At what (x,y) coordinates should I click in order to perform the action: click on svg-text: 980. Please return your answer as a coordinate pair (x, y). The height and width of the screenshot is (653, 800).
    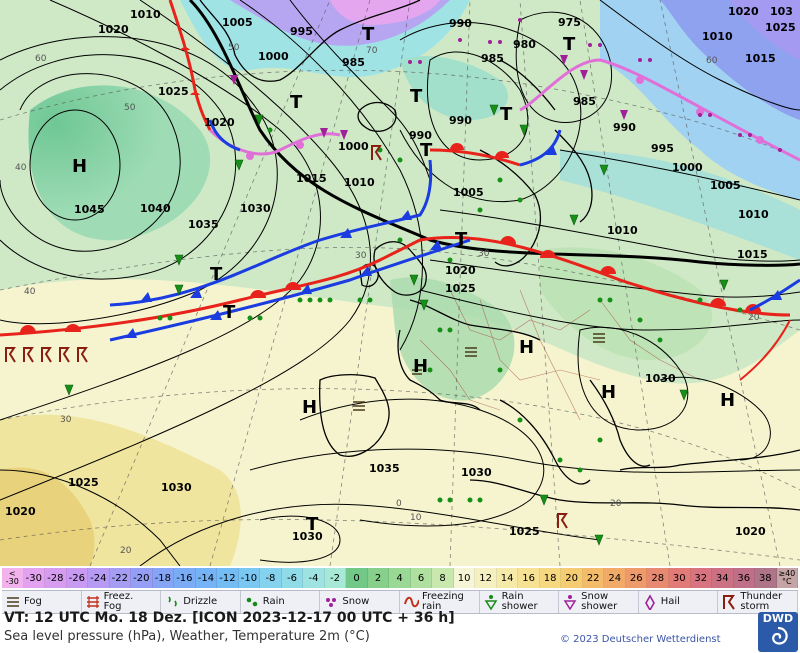
    Looking at the image, I should click on (524, 44).